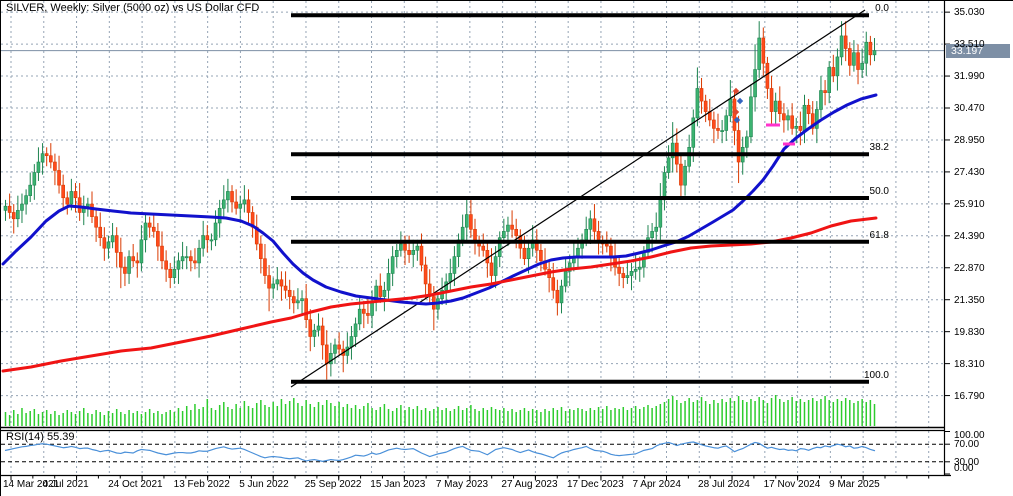 This screenshot has height=496, width=1013. What do you see at coordinates (876, 375) in the screenshot?
I see `fib-level-label: 100.0` at bounding box center [876, 375].